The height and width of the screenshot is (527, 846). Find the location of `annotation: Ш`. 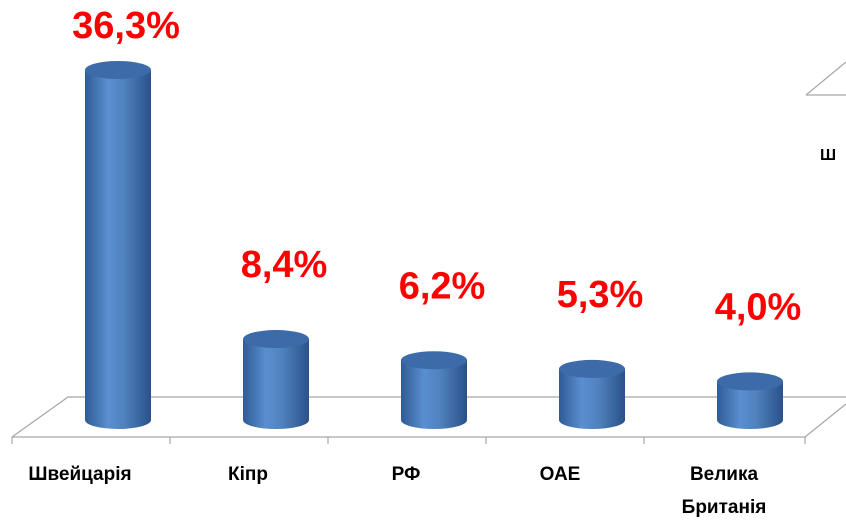

annotation: Ш is located at coordinates (828, 155).